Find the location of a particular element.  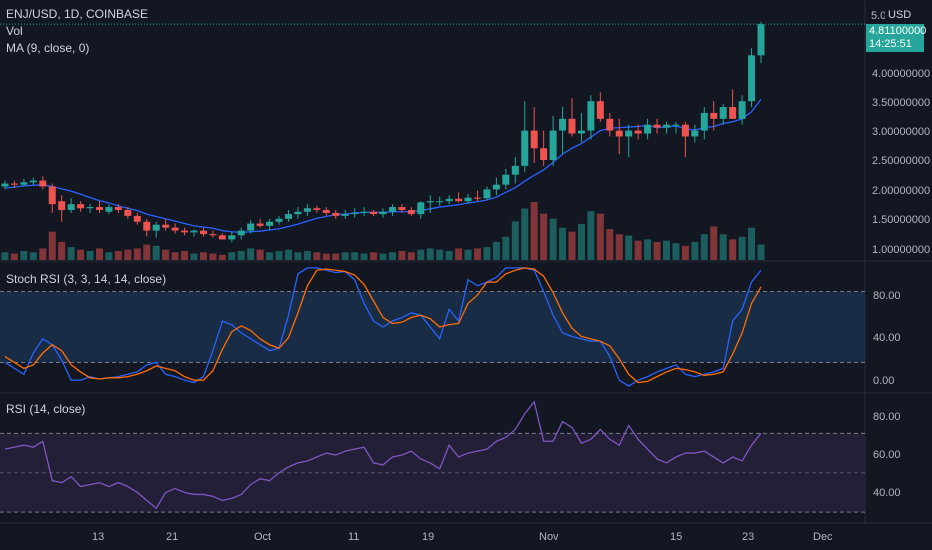

time-tick: 13 is located at coordinates (98, 537).